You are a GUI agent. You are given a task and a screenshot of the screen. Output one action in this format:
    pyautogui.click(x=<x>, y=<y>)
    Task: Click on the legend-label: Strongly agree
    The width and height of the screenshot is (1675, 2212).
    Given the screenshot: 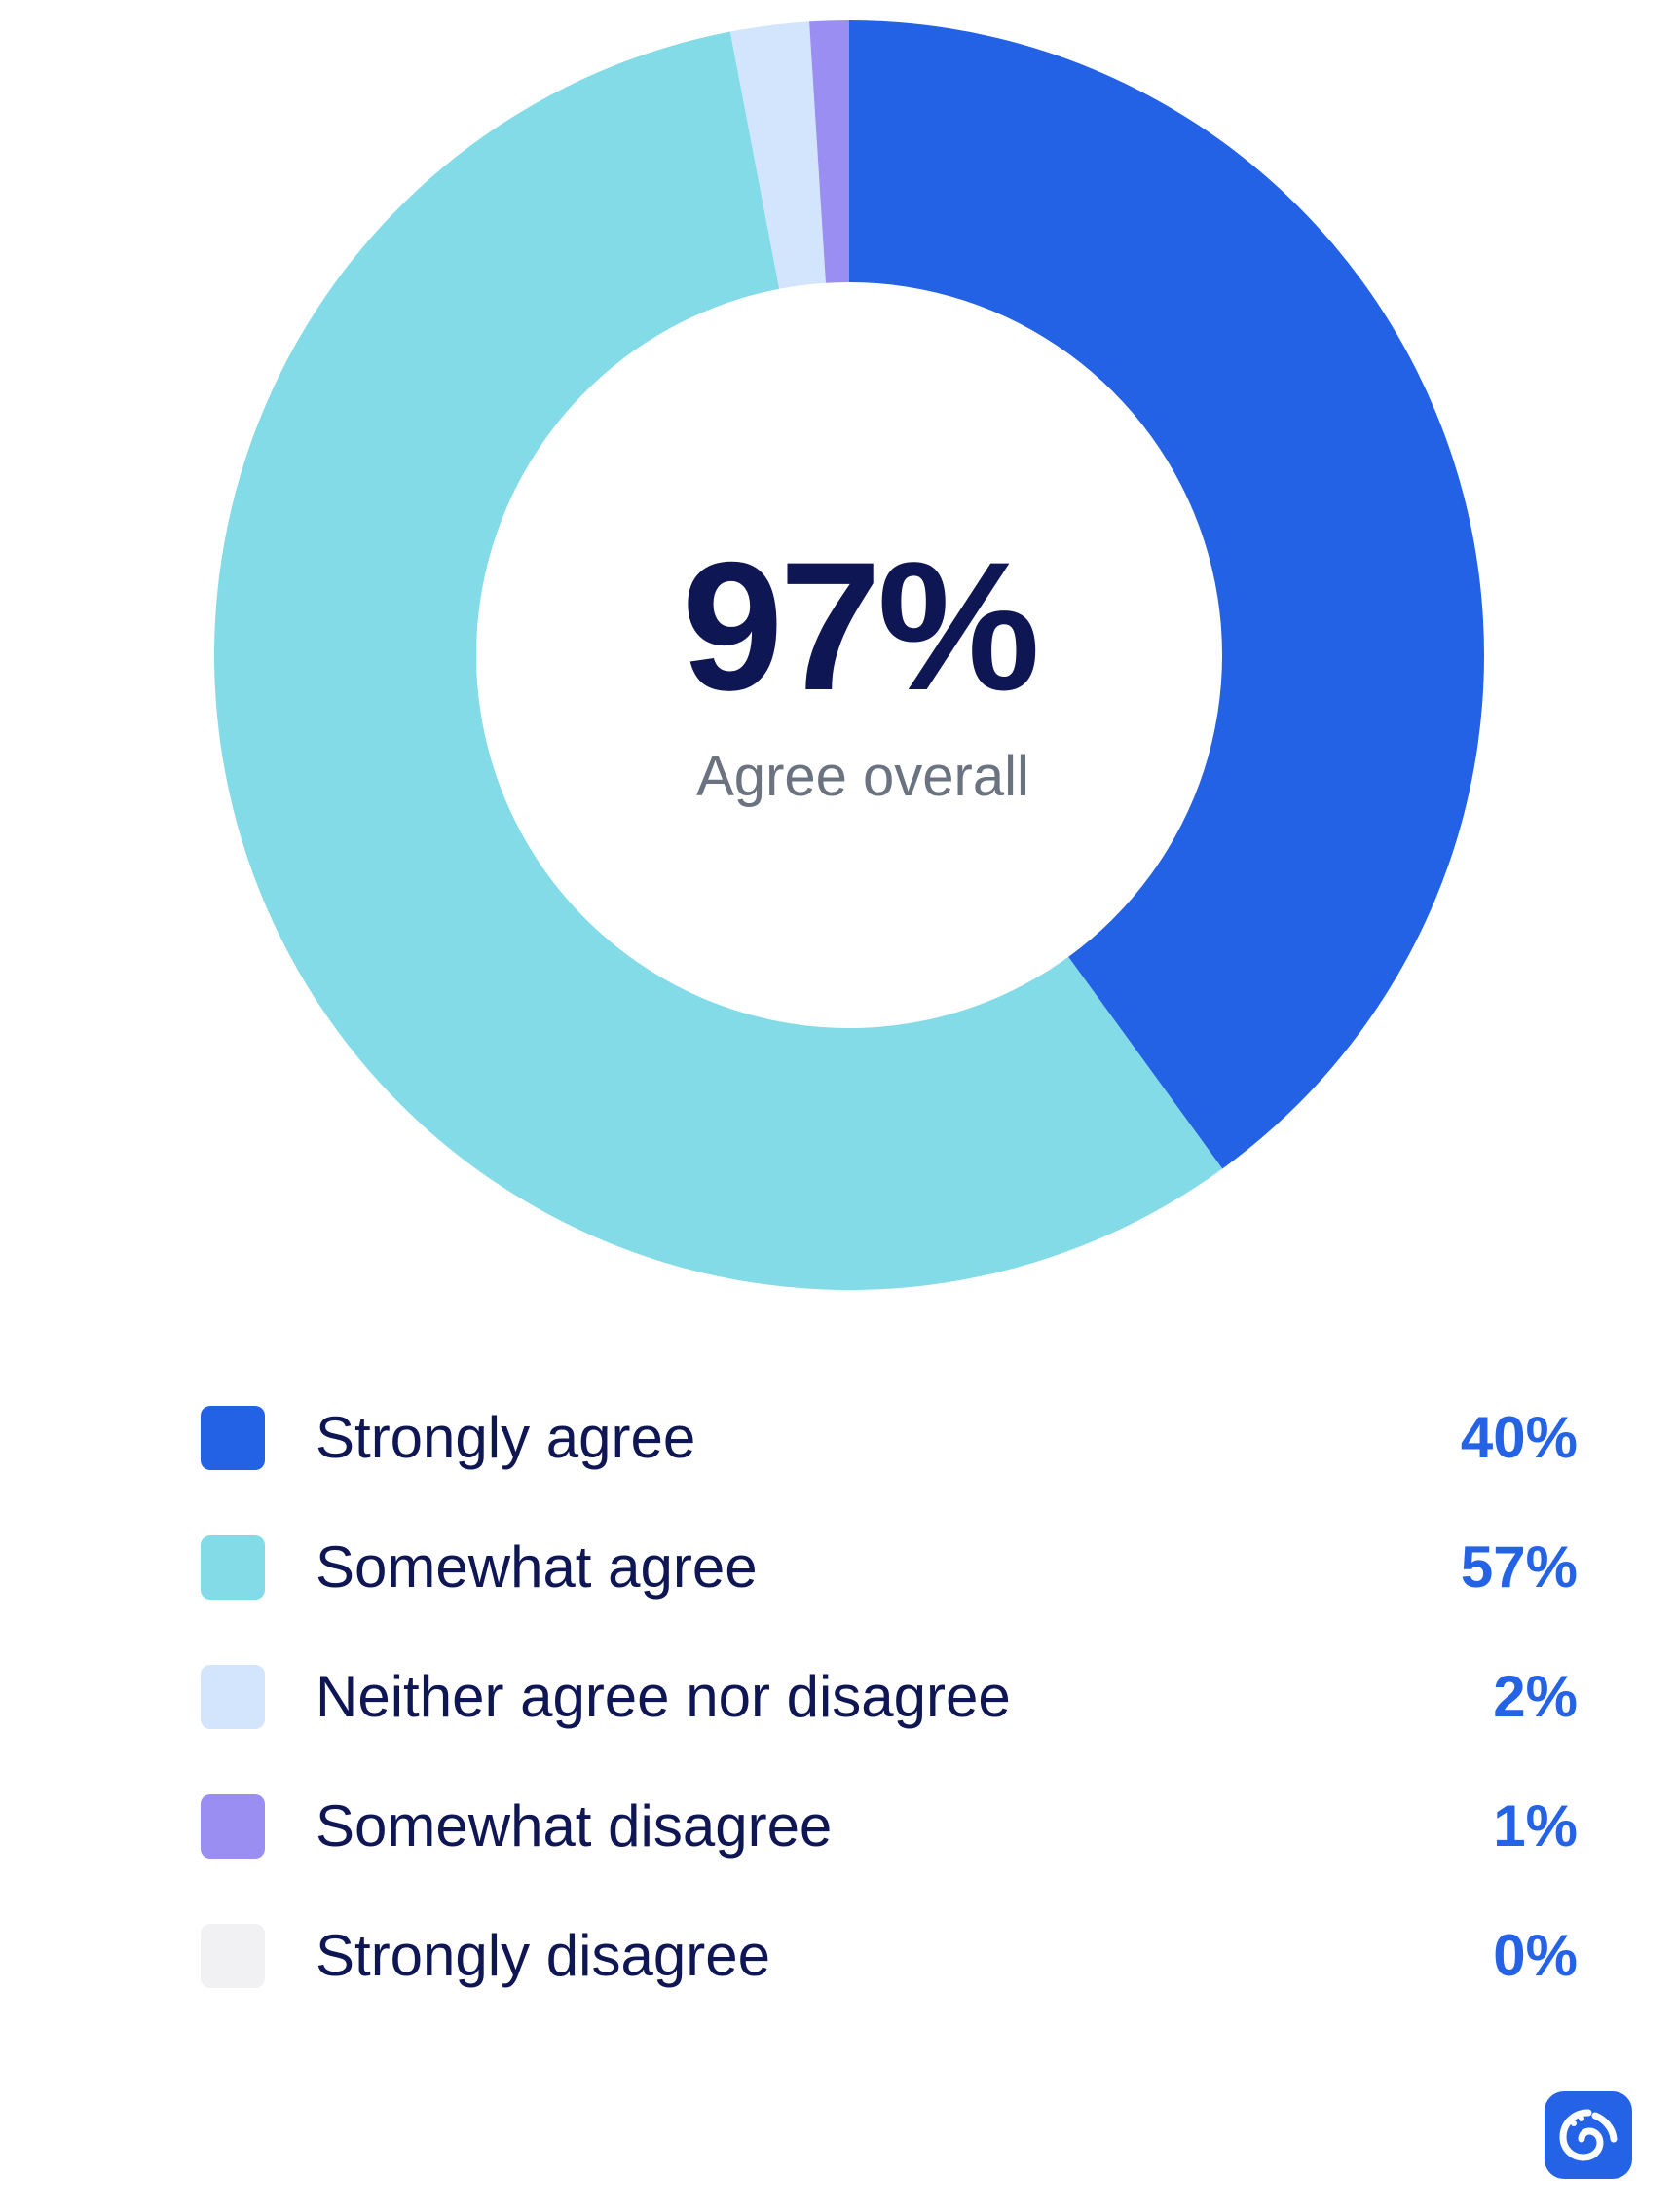 What is the action you would take?
    pyautogui.click(x=506, y=1437)
    